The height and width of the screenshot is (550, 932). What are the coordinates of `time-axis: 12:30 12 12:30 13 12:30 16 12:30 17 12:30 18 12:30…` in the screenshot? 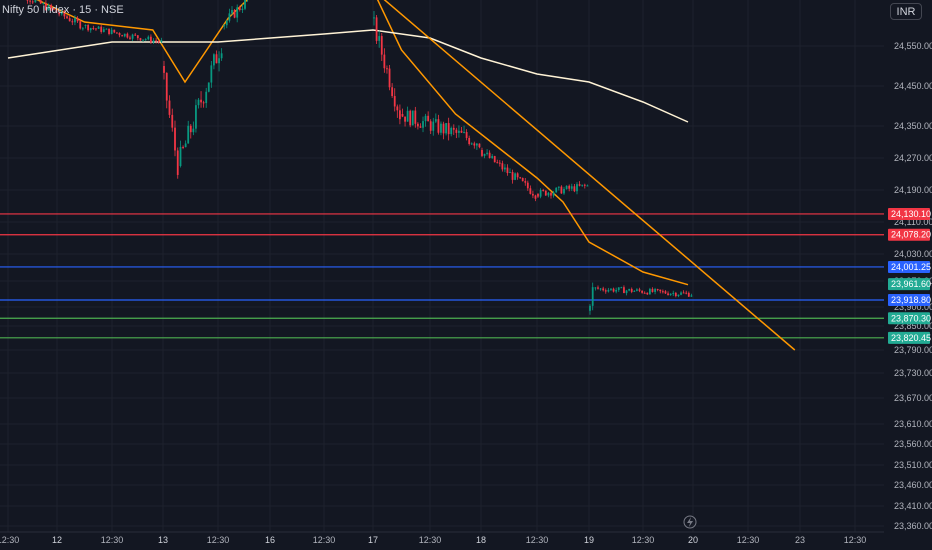 It's located at (442, 538).